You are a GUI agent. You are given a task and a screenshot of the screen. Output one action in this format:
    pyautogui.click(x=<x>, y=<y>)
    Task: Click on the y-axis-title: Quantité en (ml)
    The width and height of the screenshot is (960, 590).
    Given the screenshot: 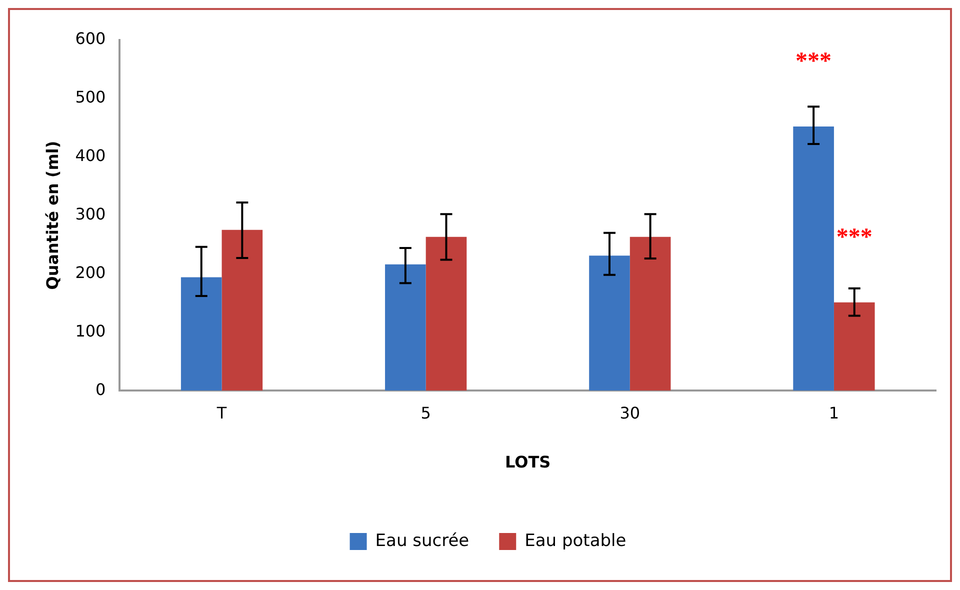 What is the action you would take?
    pyautogui.click(x=52, y=215)
    